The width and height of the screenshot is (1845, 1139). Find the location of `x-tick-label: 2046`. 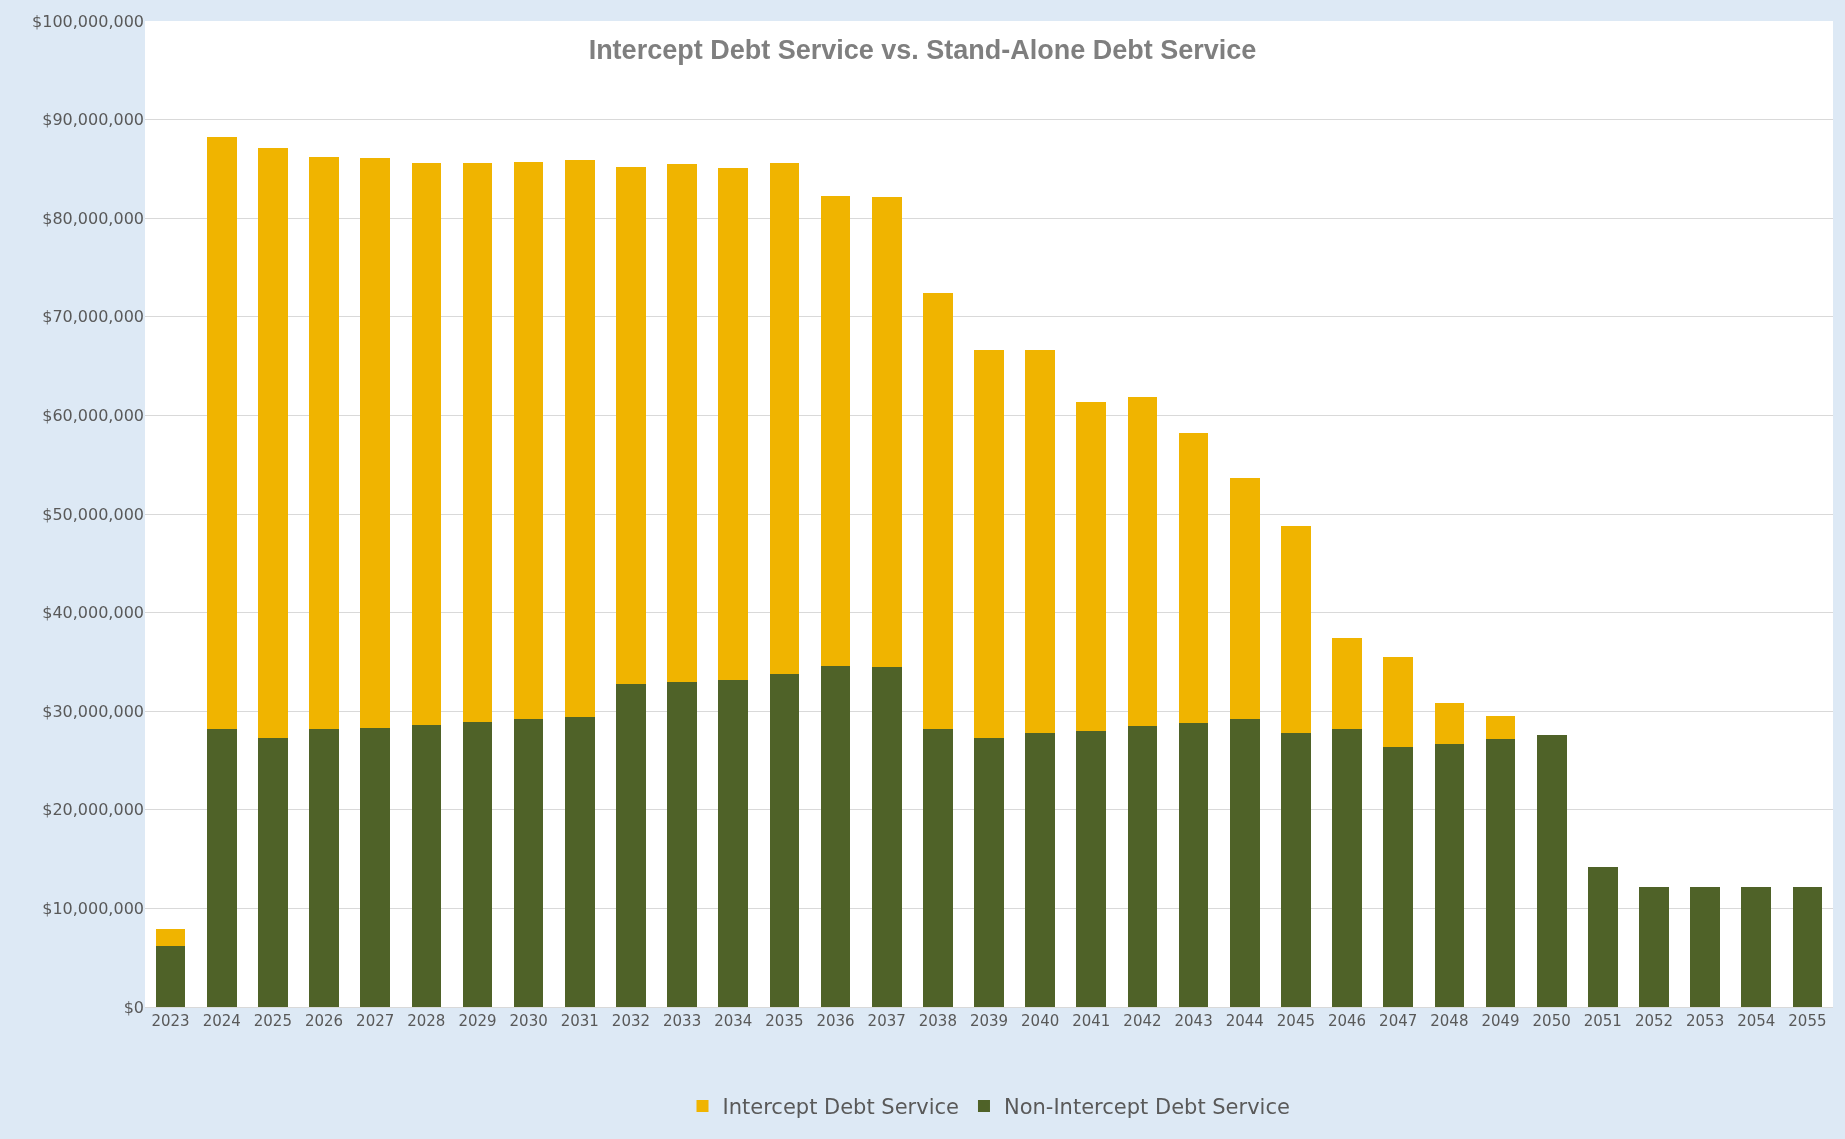

x-tick-label: 2046 is located at coordinates (1347, 1021).